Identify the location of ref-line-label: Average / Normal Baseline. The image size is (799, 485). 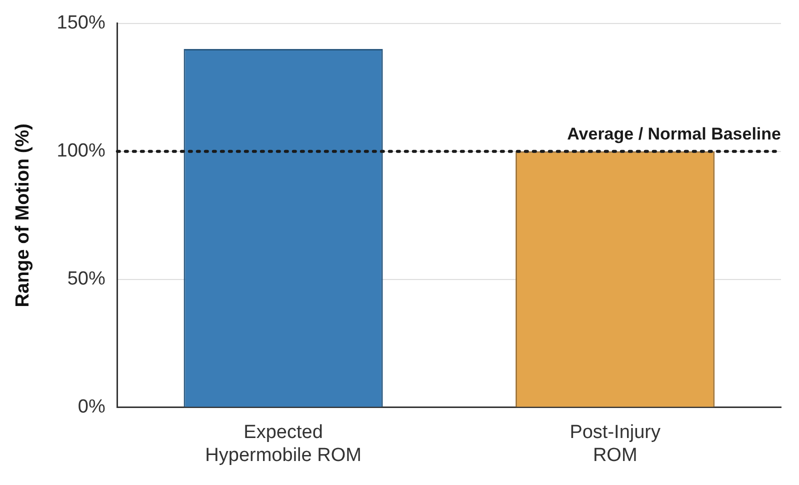
(674, 134).